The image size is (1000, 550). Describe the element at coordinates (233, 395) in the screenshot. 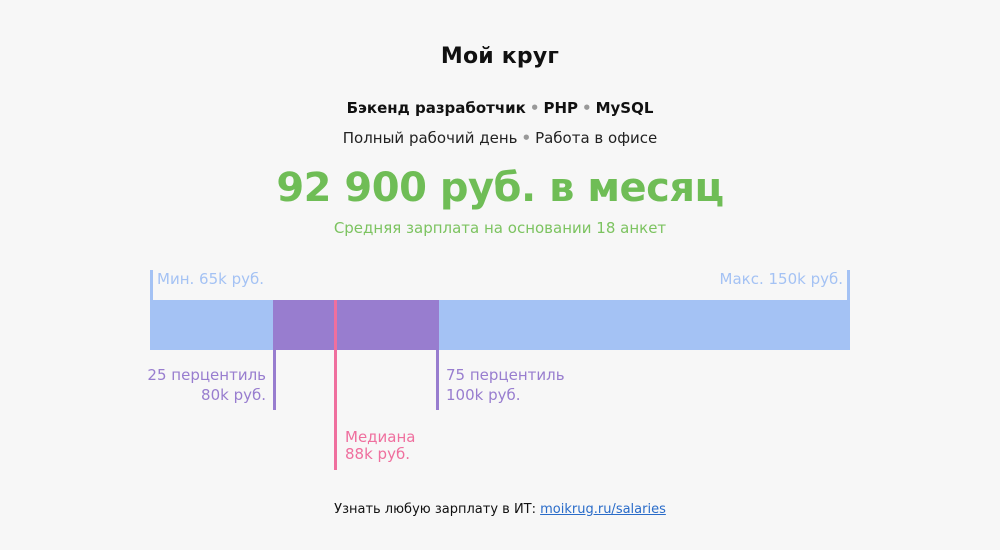

I see `p25-value: 80k руб.` at that location.